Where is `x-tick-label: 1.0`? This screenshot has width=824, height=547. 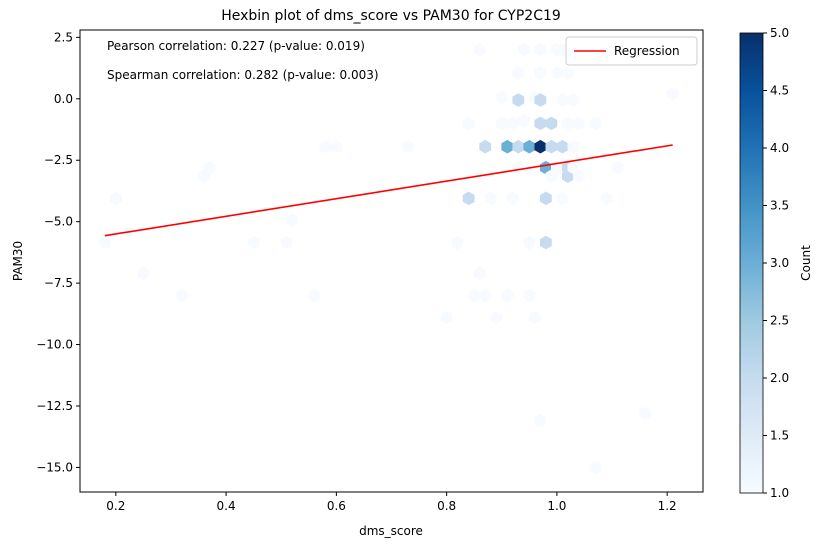
x-tick-label: 1.0 is located at coordinates (556, 506).